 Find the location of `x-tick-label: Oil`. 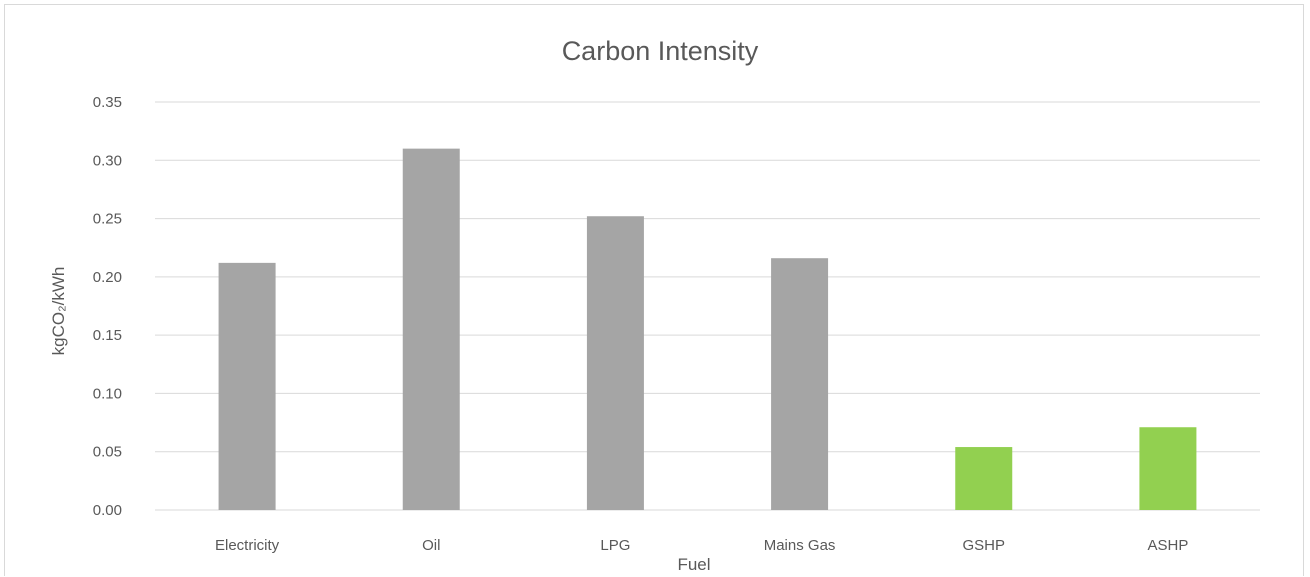

x-tick-label: Oil is located at coordinates (431, 545).